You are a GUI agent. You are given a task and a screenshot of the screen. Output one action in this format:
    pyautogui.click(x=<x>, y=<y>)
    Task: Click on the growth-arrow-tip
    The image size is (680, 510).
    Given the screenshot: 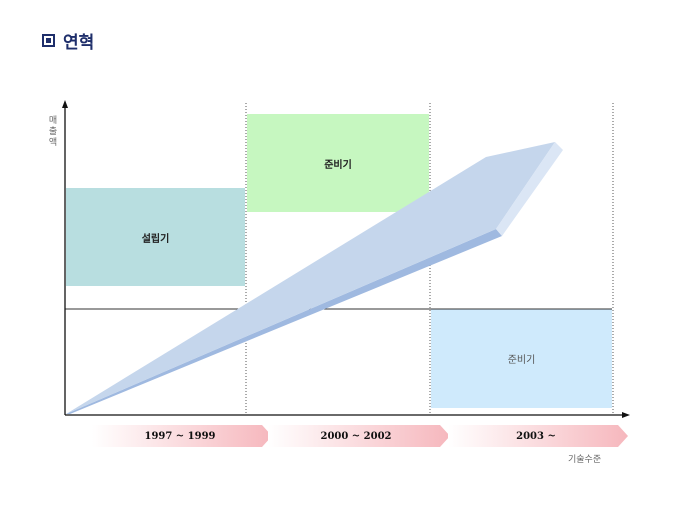 What is the action you would take?
    pyautogui.click(x=529, y=189)
    